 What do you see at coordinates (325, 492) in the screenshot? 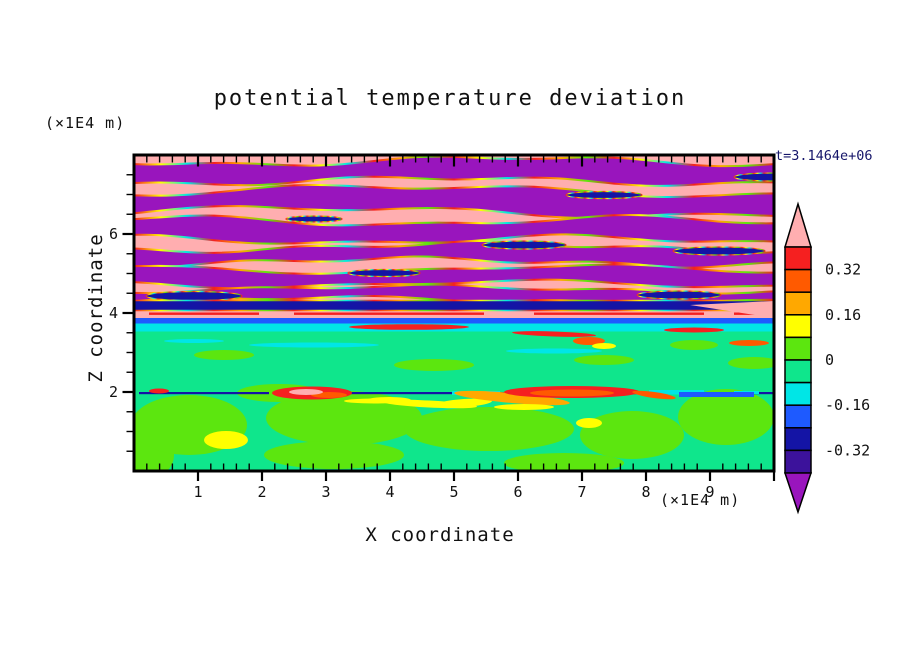
I see `svg-text: 3` at bounding box center [325, 492].